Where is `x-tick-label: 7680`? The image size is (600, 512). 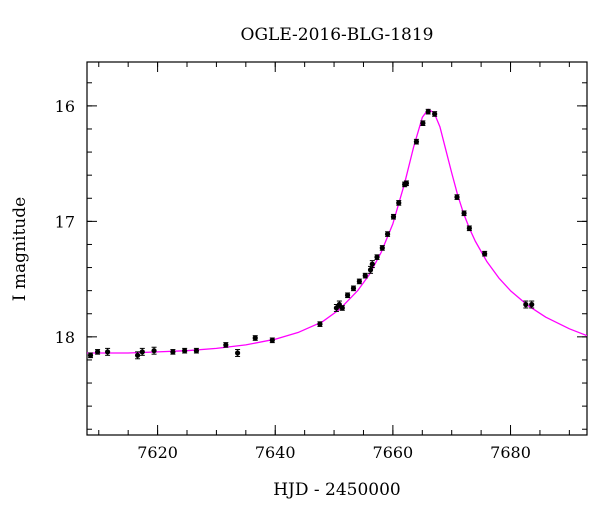
x-tick-label: 7680 is located at coordinates (510, 452).